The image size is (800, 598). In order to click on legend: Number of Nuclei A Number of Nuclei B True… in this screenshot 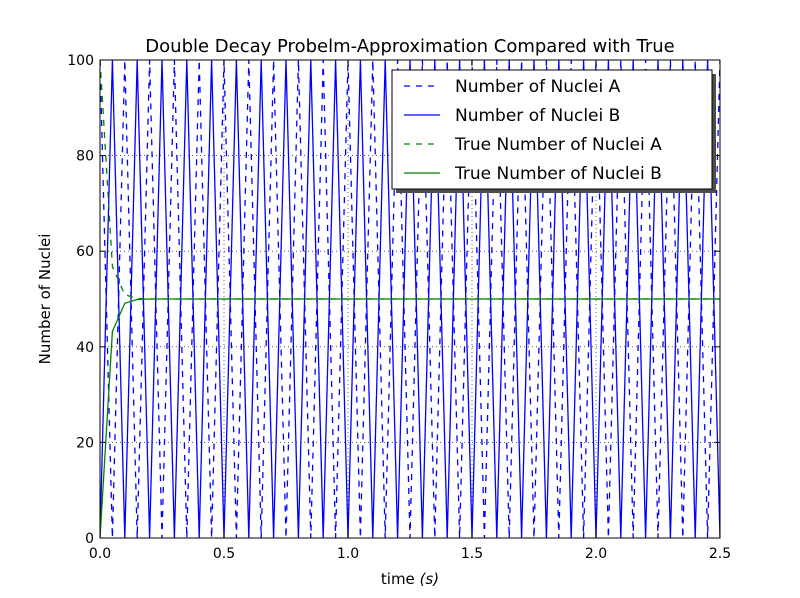, I will do `click(553, 131)`.